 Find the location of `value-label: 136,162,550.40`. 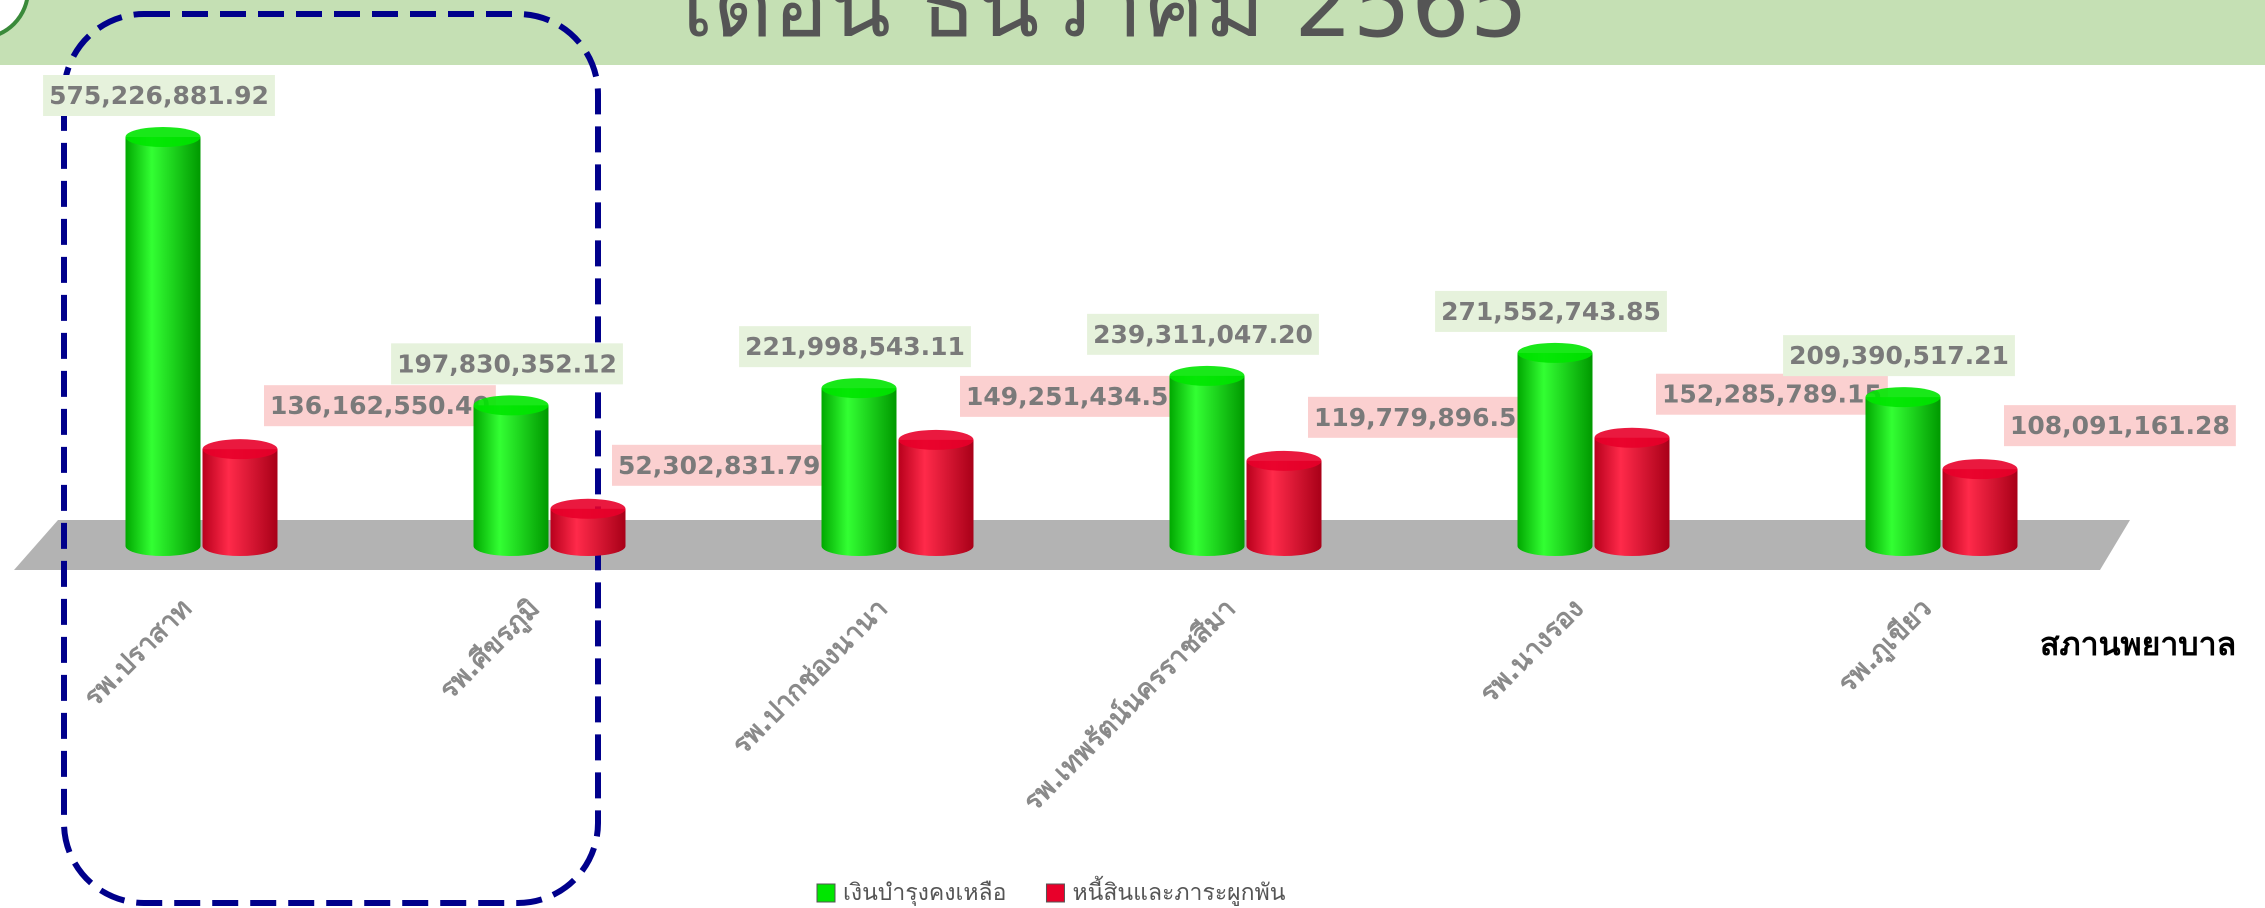

value-label: 136,162,550.40 is located at coordinates (380, 405).